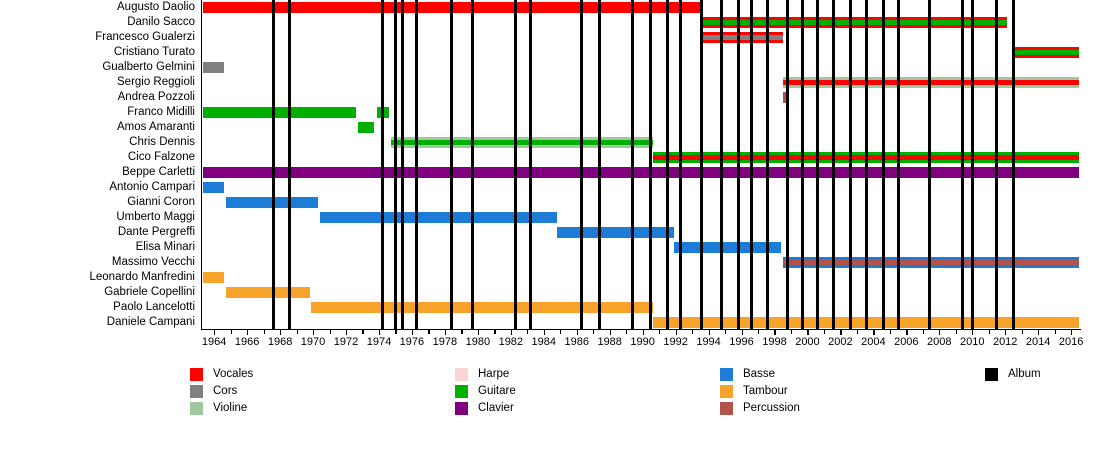  Describe the element at coordinates (156, 232) in the screenshot. I see `row-label-16: Dante Pergreffi` at that location.